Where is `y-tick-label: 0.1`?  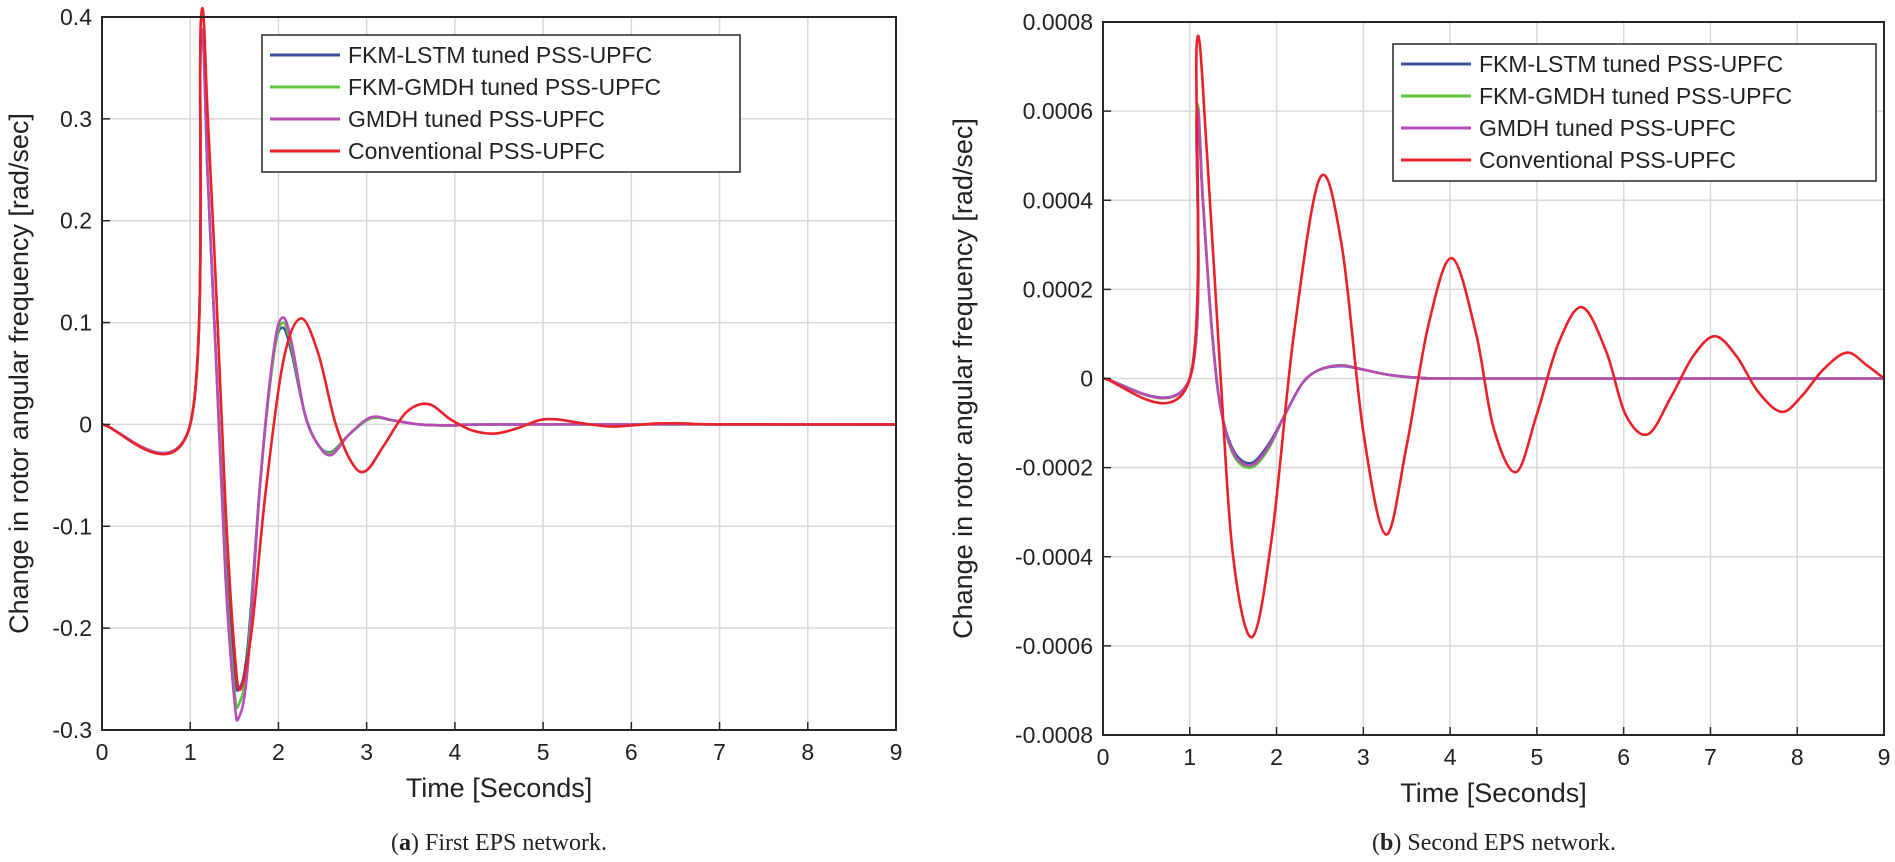
y-tick-label: 0.1 is located at coordinates (76, 323).